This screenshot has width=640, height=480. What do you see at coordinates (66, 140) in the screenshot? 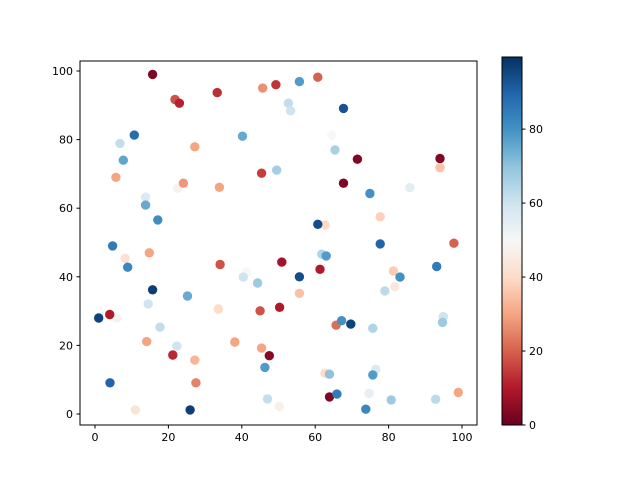
I see `y-axis-tick-label: 80` at bounding box center [66, 140].